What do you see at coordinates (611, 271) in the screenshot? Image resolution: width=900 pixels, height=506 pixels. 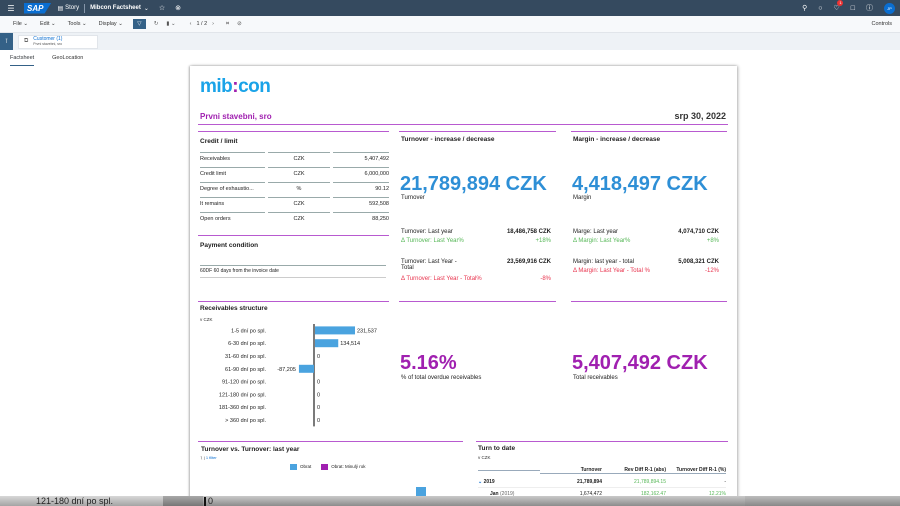 I see `margin-last-year-total-delta-label: Δ Margin: Last Year - Total %` at bounding box center [611, 271].